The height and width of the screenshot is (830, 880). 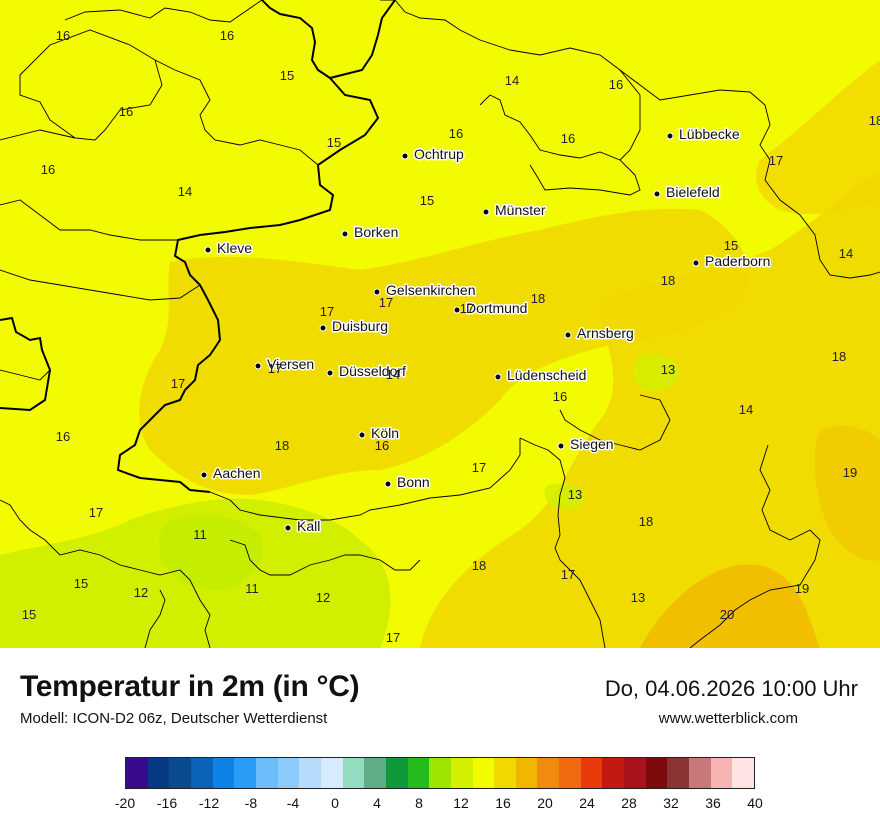 I want to click on city-label: Siegen, so click(x=592, y=444).